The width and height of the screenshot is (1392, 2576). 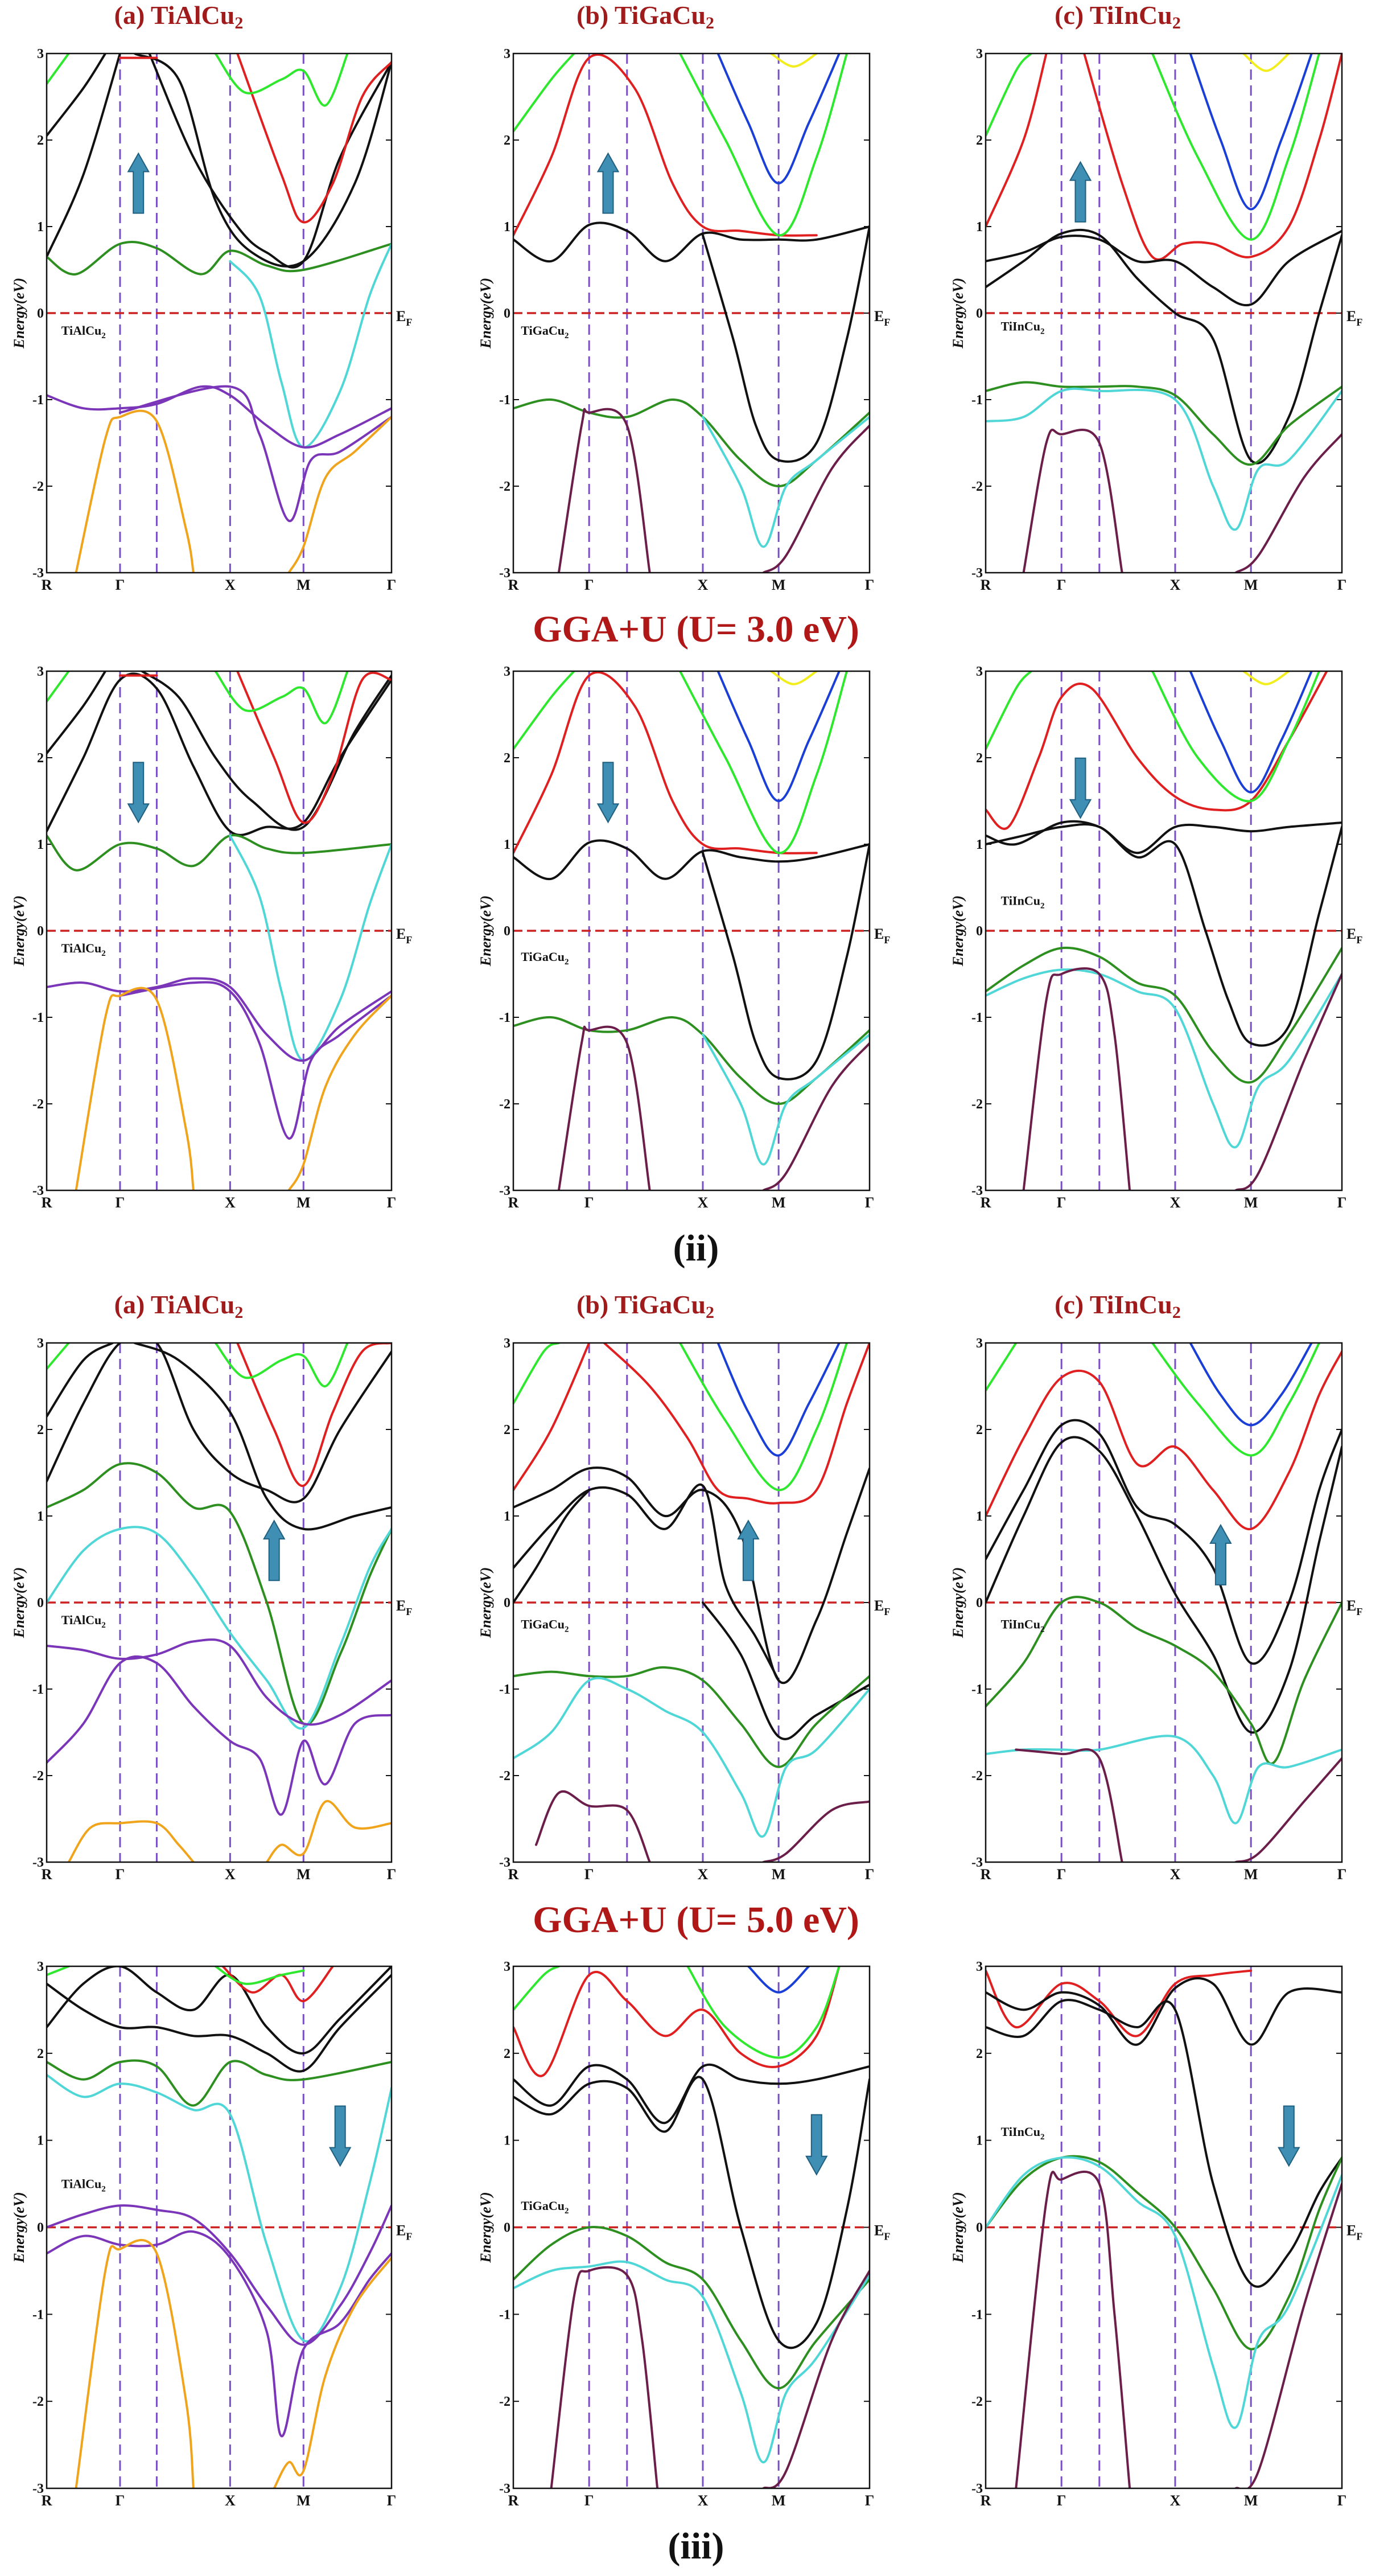 I want to click on band-panel: Energy(eV) -3 -2 -1 0 1 2 3 R Γ X M Γ EF TiInCu2, so click(x=1161, y=1611).